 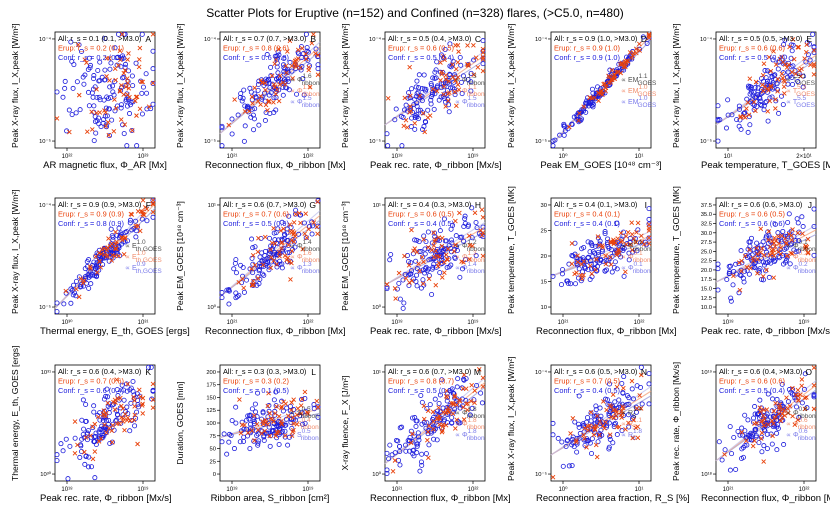 What do you see at coordinates (478, 205) in the screenshot?
I see `panel-letter: H` at bounding box center [478, 205].